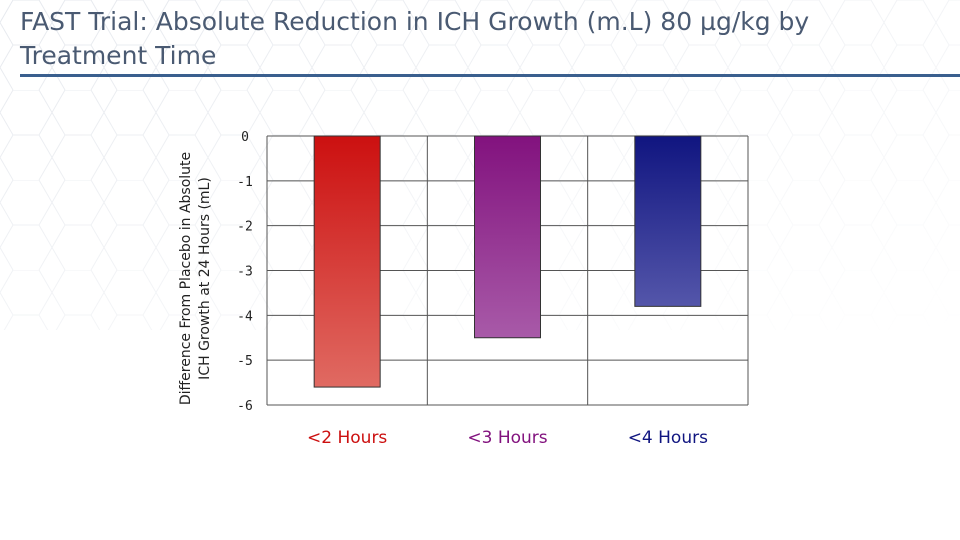 This screenshot has width=960, height=540. What do you see at coordinates (490, 75) in the screenshot?
I see `title-underline` at bounding box center [490, 75].